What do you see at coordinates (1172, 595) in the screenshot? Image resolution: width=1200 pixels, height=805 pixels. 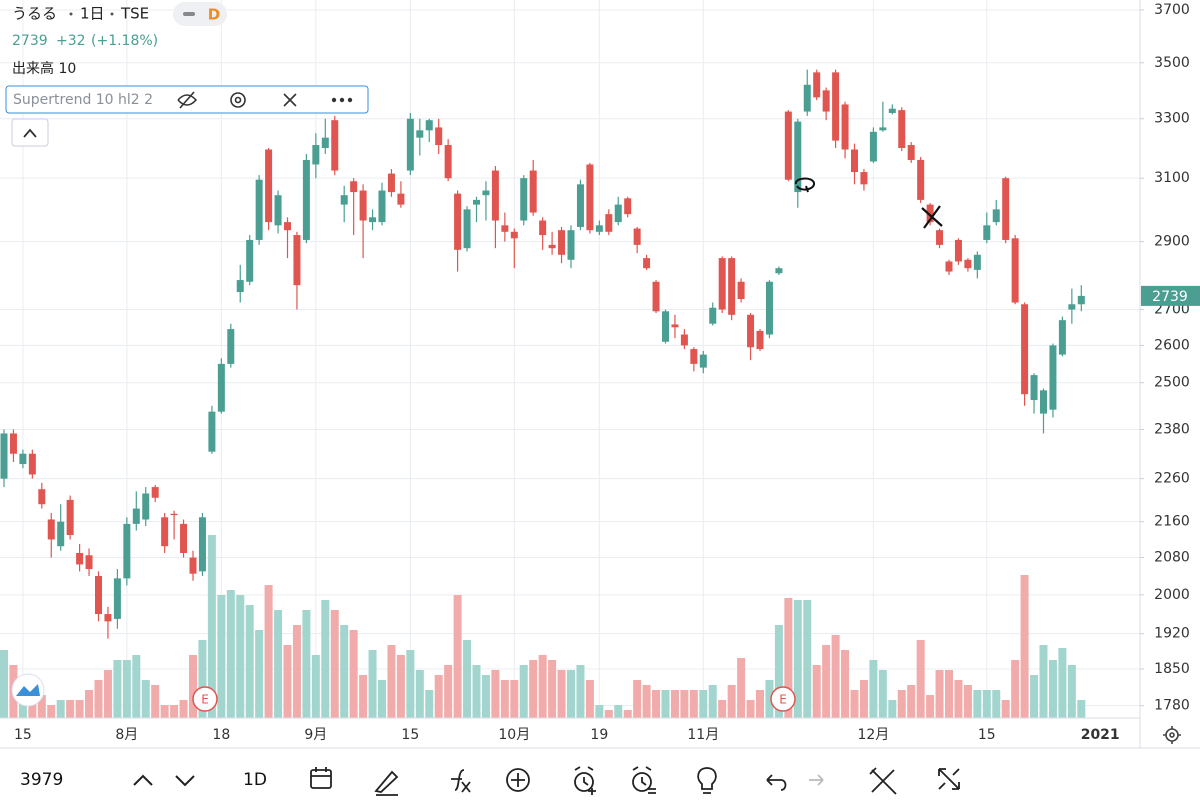 I see `y-tick-label: 2000` at bounding box center [1172, 595].